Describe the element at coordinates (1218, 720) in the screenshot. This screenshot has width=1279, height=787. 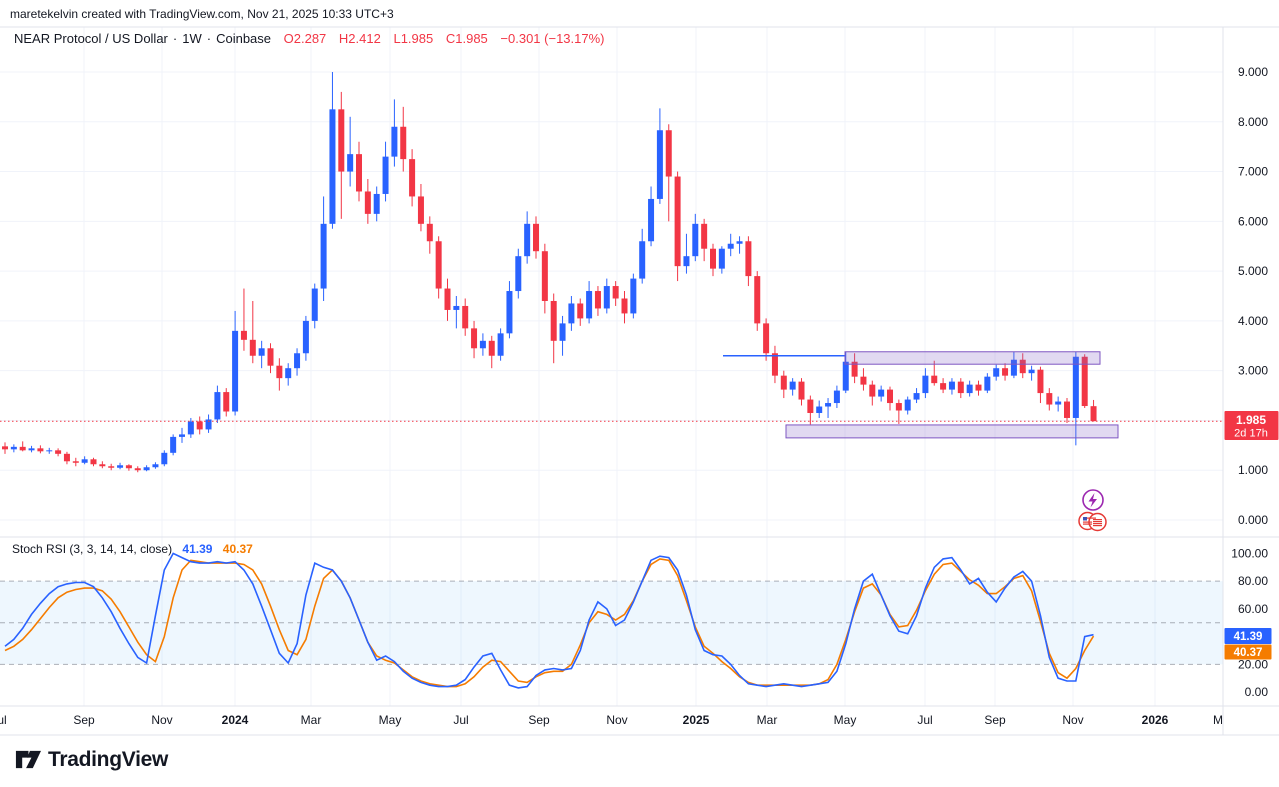
I see `svg-text: M` at that location.